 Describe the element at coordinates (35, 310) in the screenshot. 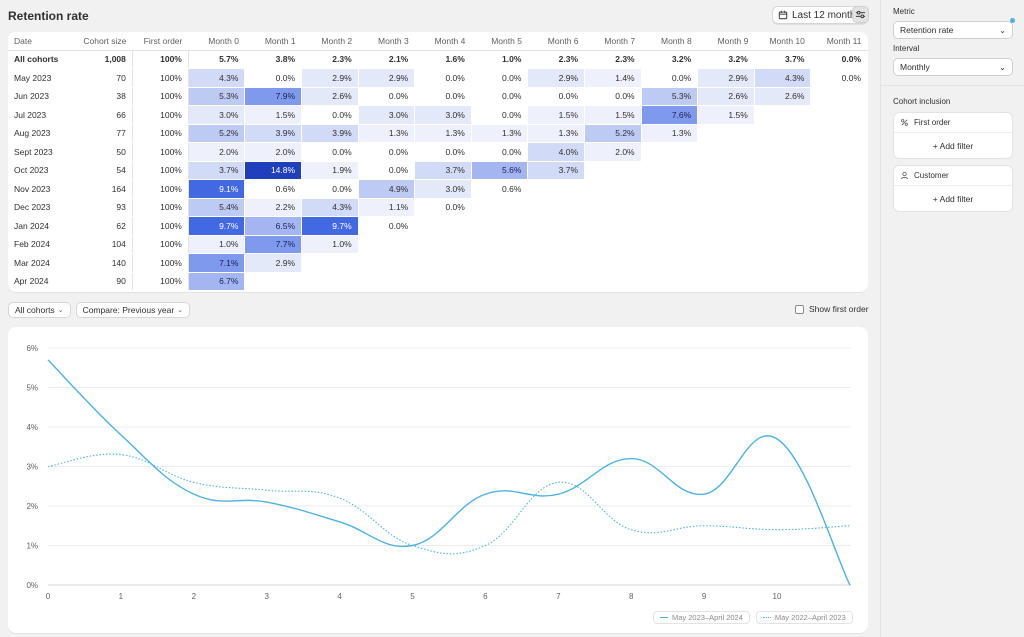

I see `cohorts-dropdown-label: All cohorts` at that location.